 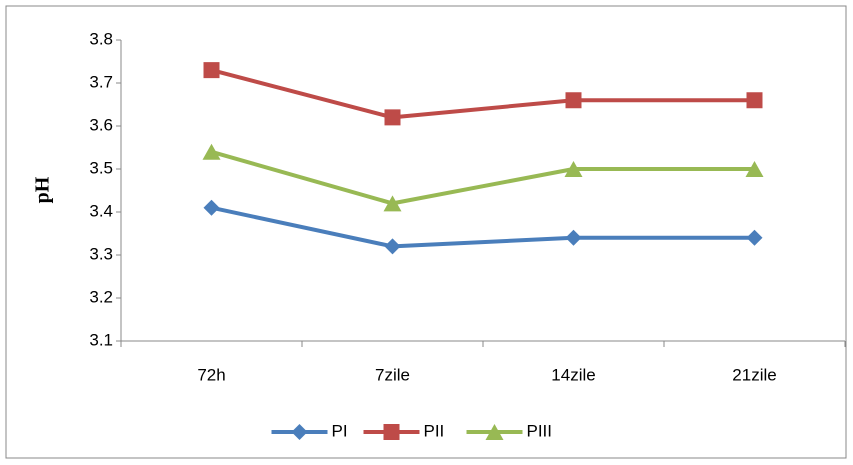 What do you see at coordinates (392, 374) in the screenshot?
I see `x-tick-label: 7zile` at bounding box center [392, 374].